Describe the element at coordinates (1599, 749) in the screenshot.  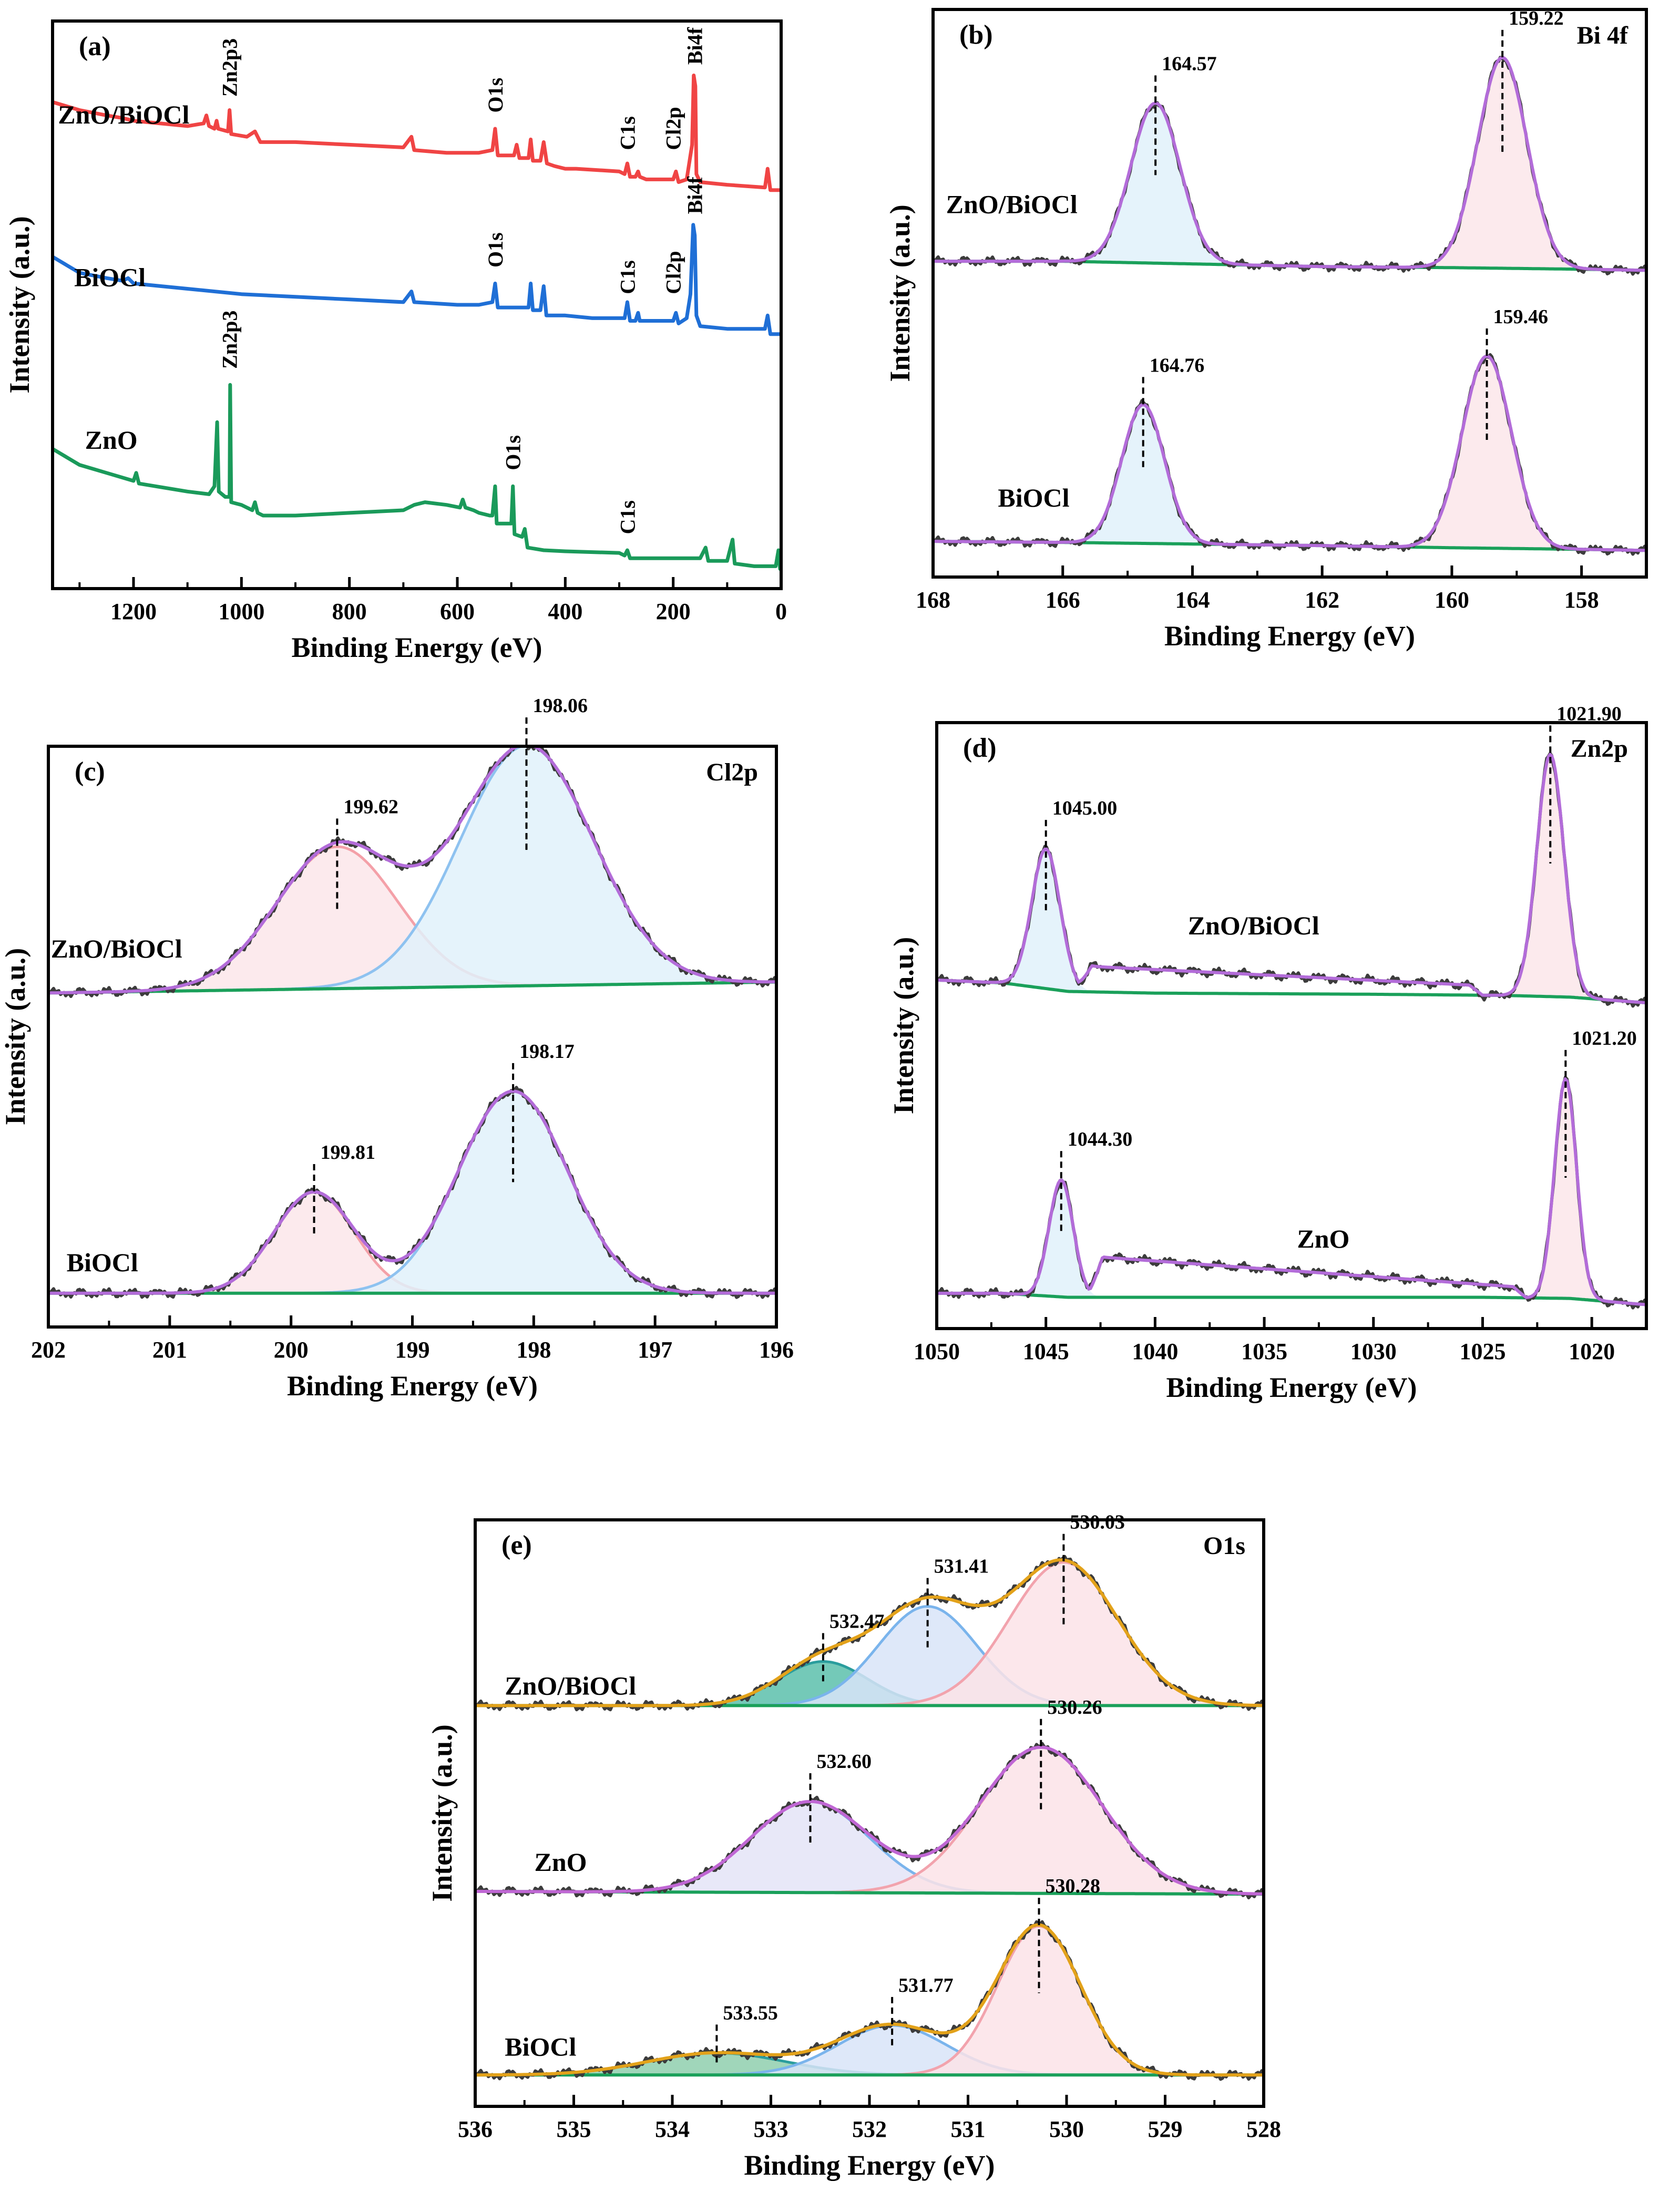
I see `panel-title: Zn2p` at that location.